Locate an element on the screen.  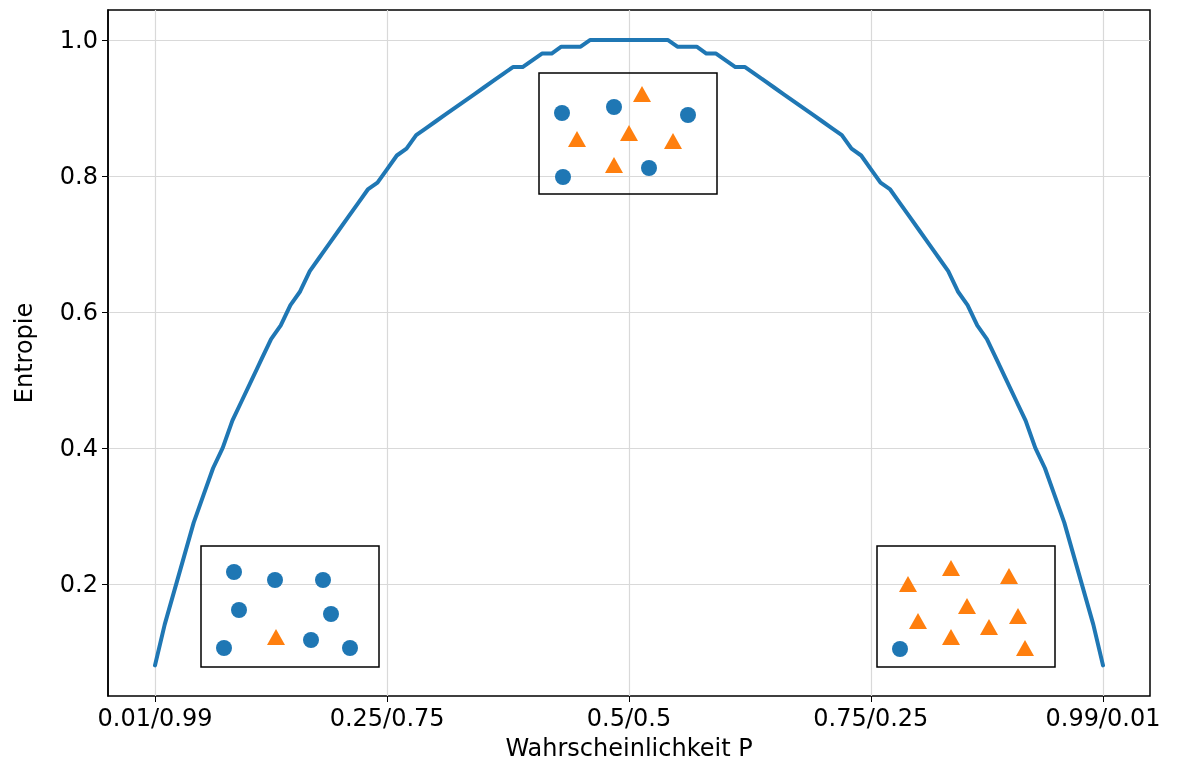
x-tick-label: 0.01/0.99 is located at coordinates (155, 718).